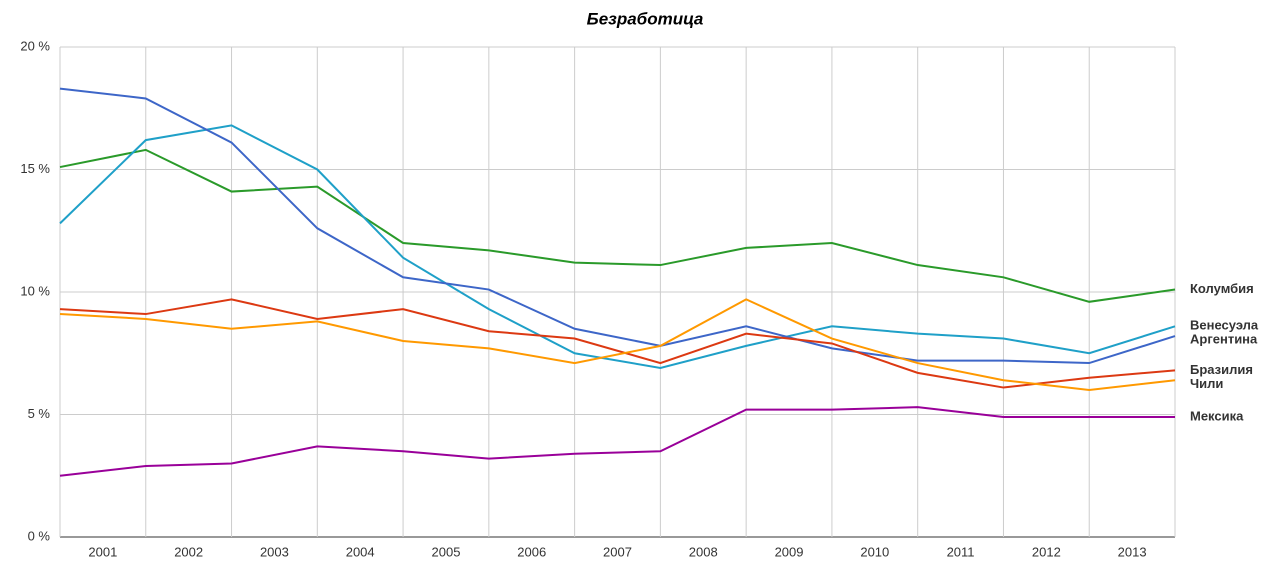 Image resolution: width=1280 pixels, height=570 pixels. Describe the element at coordinates (360, 551) in the screenshot. I see `x-tick-label: 2004` at that location.